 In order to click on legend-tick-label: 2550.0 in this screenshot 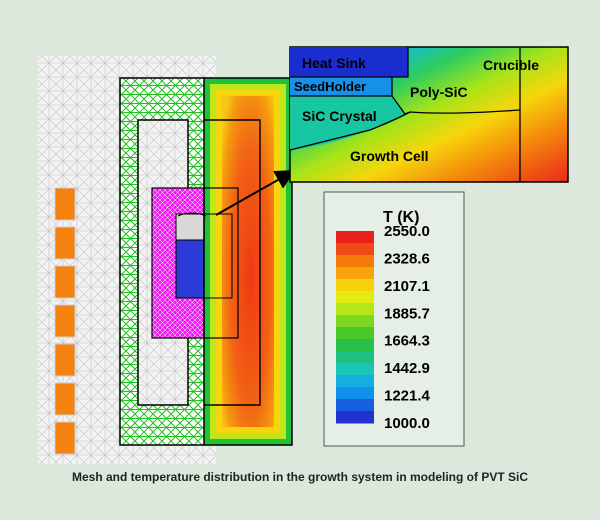, I will do `click(407, 231)`.